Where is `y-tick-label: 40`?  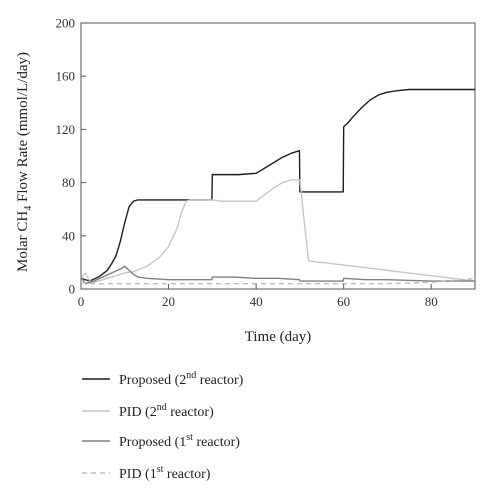 y-tick-label: 40 is located at coordinates (68, 235).